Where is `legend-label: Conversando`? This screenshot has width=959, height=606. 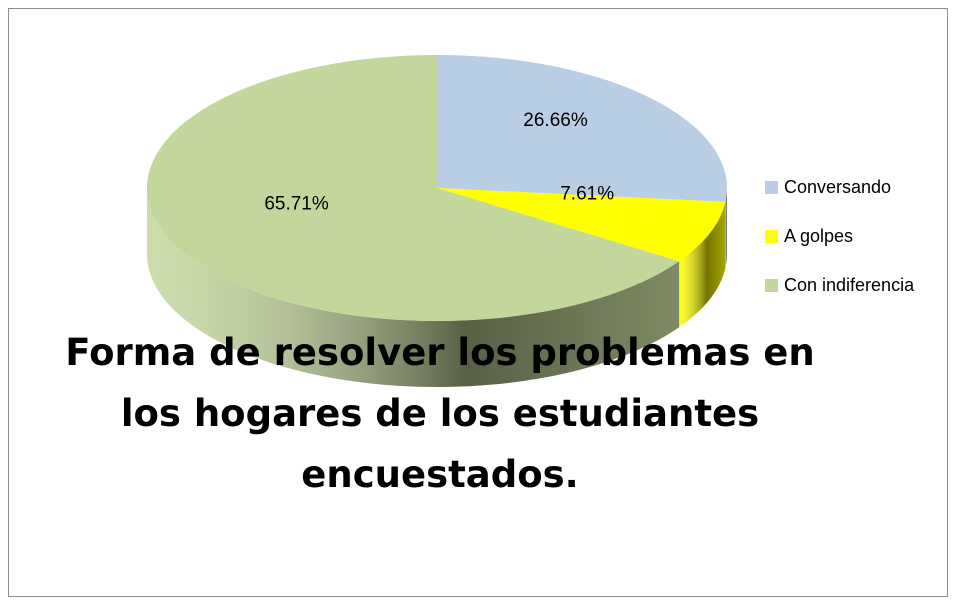 legend-label: Conversando is located at coordinates (837, 187).